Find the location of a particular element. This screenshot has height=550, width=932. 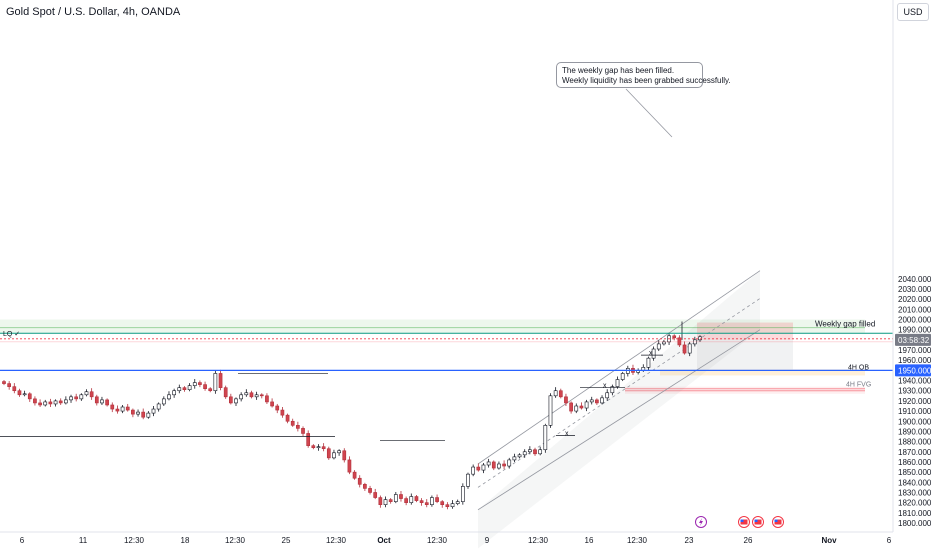

time-tick-label: 25 is located at coordinates (286, 540).